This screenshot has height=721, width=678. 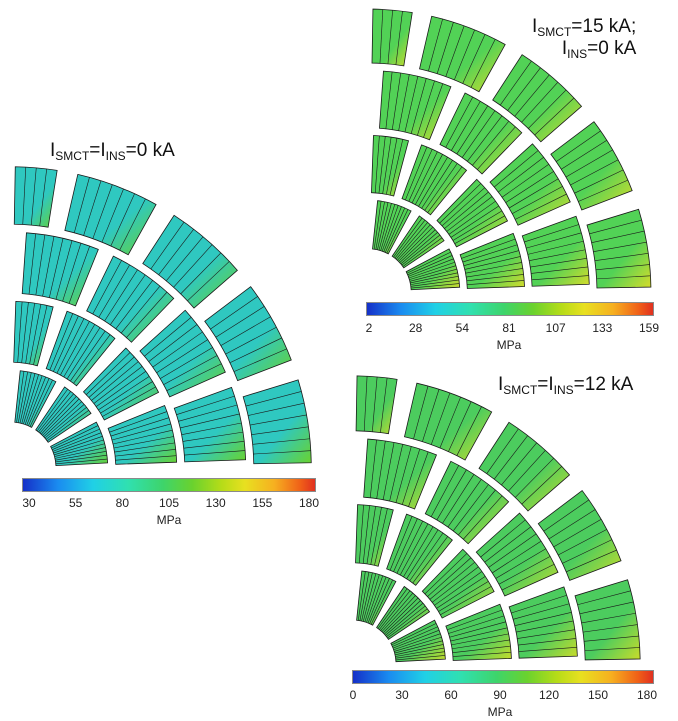 I want to click on colorbar-smct-15ka, so click(x=510, y=309).